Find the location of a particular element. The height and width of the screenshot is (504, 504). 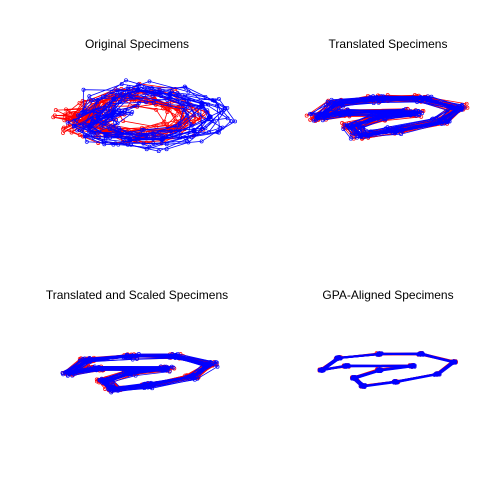

panel-original: Original Specimens is located at coordinates (144, 95).